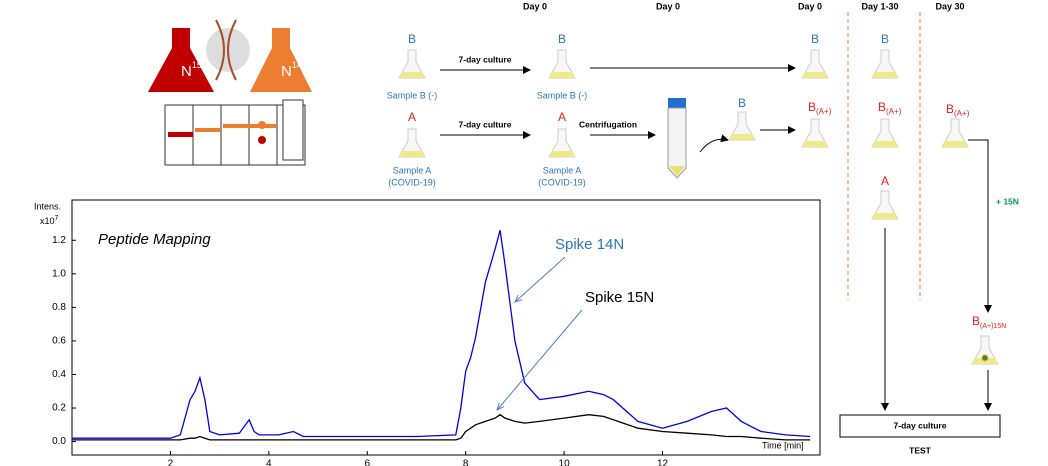  I want to click on flask-heavy, so click(181, 60).